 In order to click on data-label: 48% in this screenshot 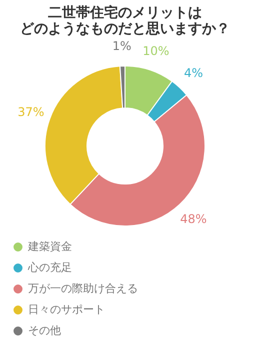, I will do `click(193, 219)`.